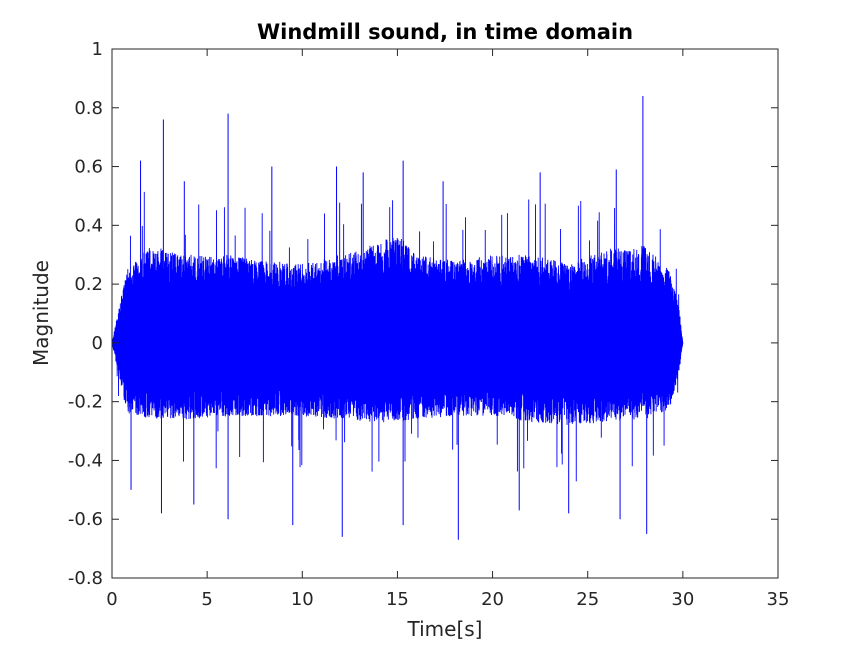 The height and width of the screenshot is (650, 859). What do you see at coordinates (445, 629) in the screenshot?
I see `x-axis-label: Time[s]` at bounding box center [445, 629].